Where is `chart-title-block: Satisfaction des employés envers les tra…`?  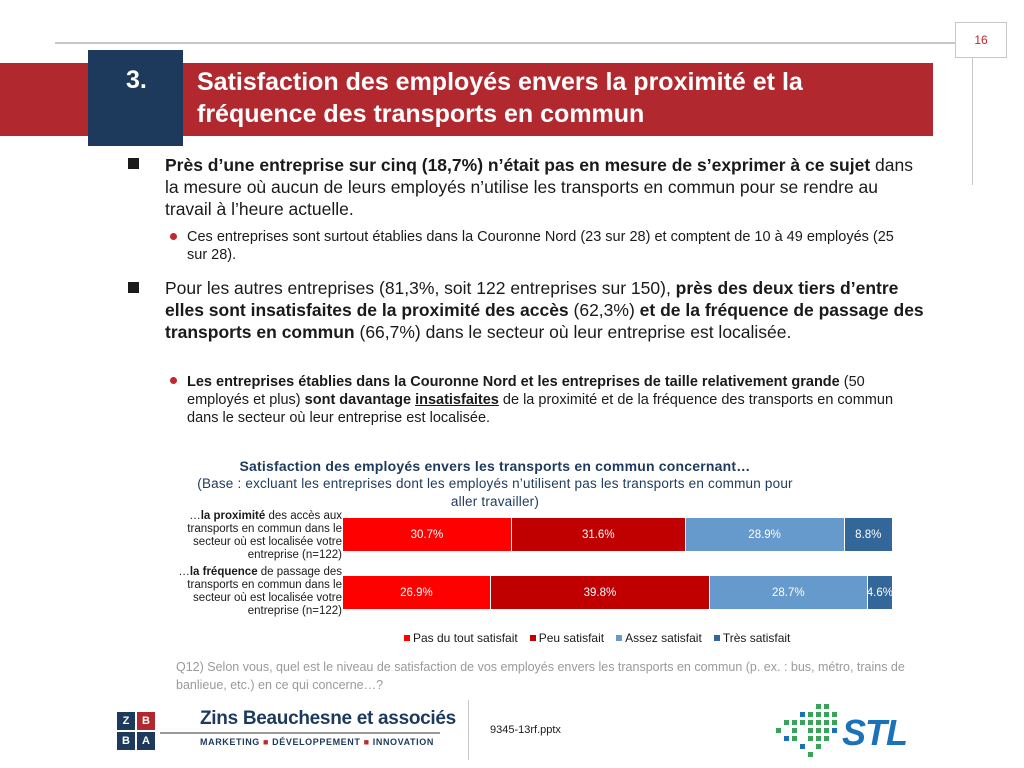 chart-title-block: Satisfaction des employés envers les tra… is located at coordinates (495, 484).